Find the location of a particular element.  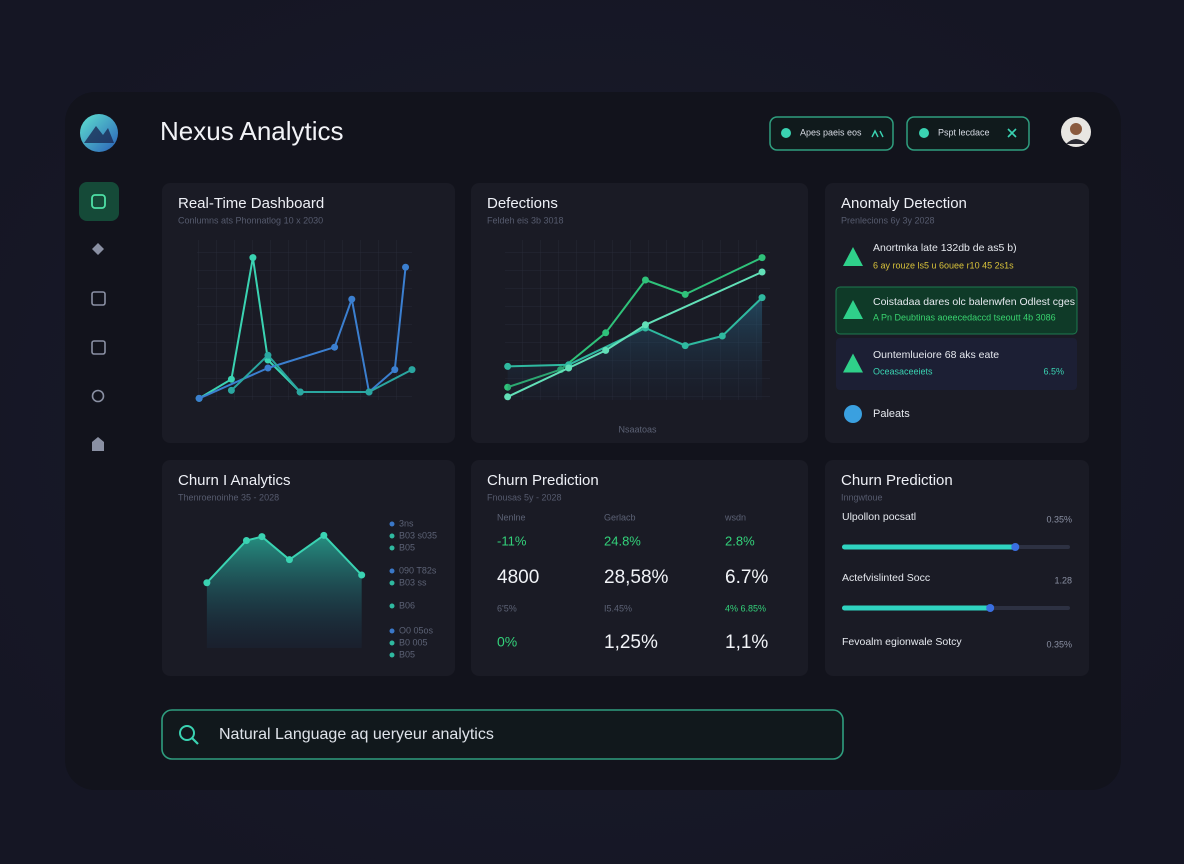

plot-background is located at coordinates (304, 320).